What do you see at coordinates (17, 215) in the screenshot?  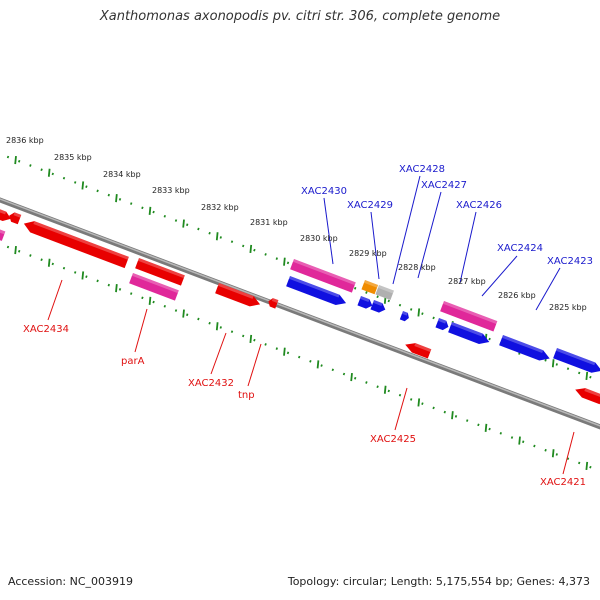 I see `gene-red-small-shine` at bounding box center [17, 215].